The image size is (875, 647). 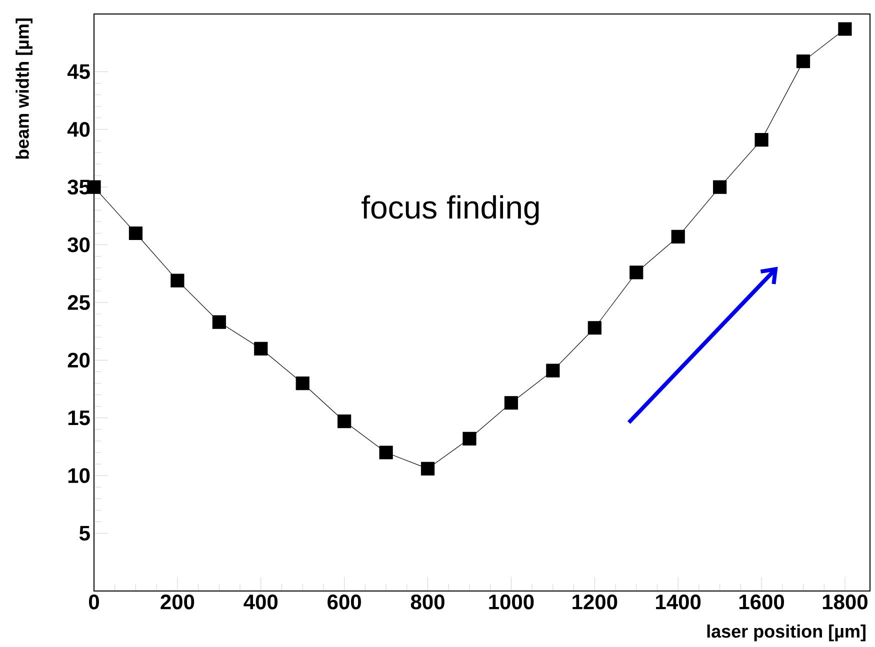 What do you see at coordinates (78, 129) in the screenshot?
I see `y-tick-label: 40` at bounding box center [78, 129].